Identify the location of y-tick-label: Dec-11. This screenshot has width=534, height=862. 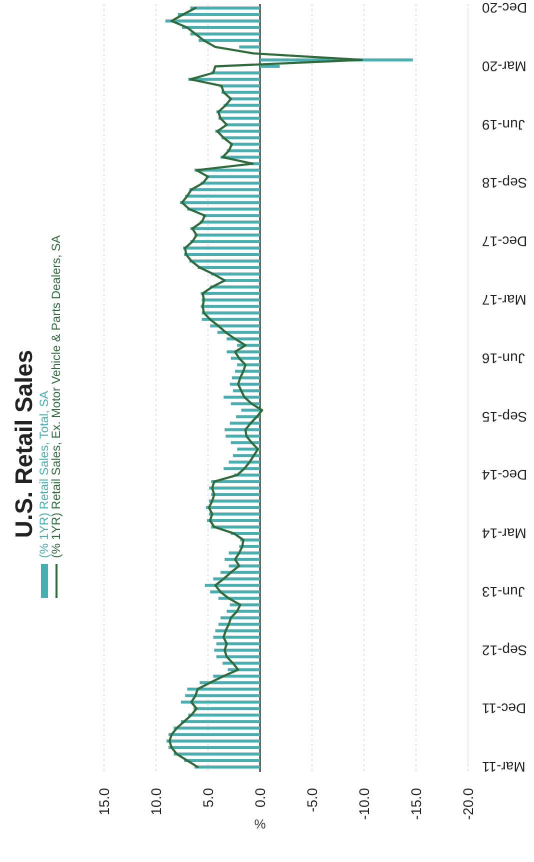
(504, 708).